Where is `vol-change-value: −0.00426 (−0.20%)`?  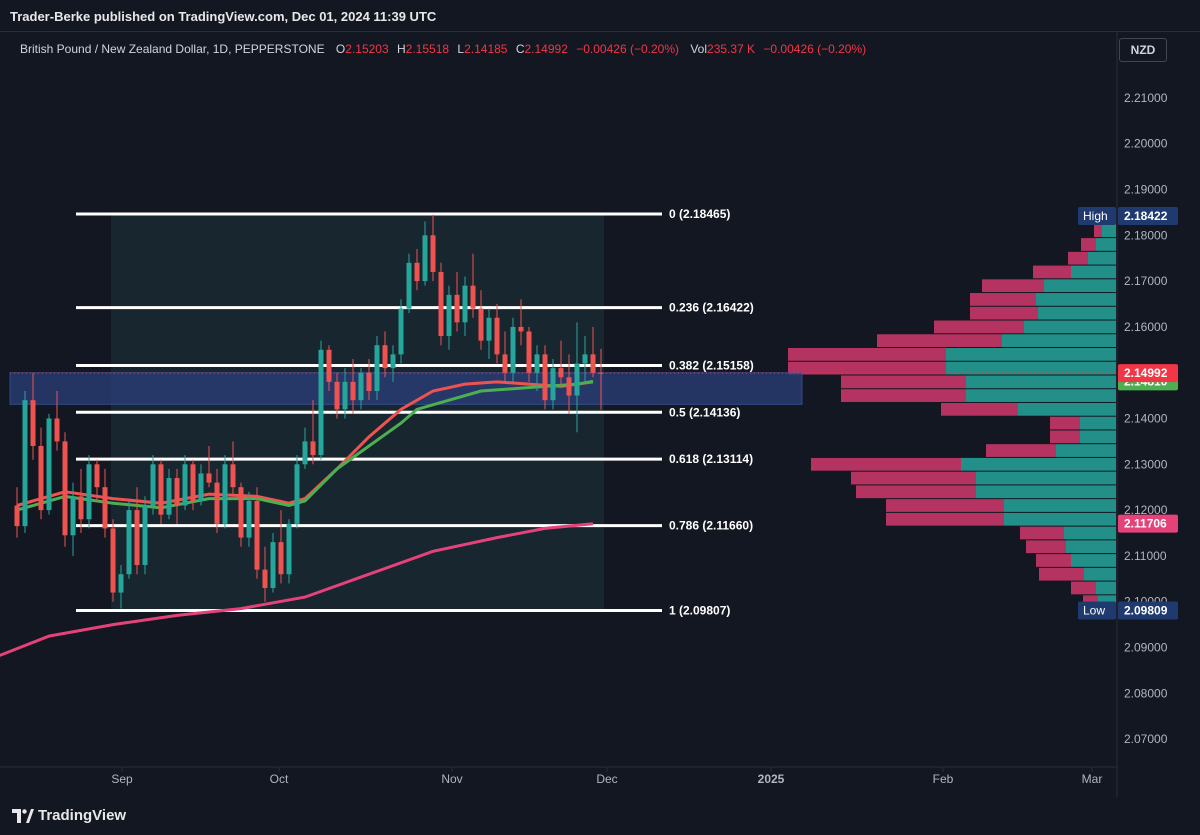
vol-change-value: −0.00426 (−0.20%) is located at coordinates (815, 49).